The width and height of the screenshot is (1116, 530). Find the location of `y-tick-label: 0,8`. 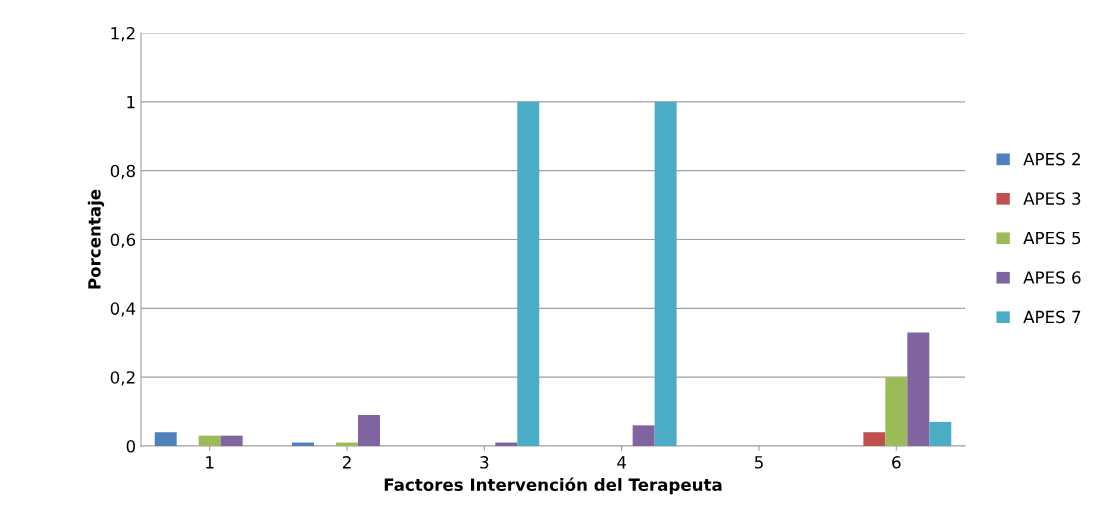

y-tick-label: 0,8 is located at coordinates (122, 171).